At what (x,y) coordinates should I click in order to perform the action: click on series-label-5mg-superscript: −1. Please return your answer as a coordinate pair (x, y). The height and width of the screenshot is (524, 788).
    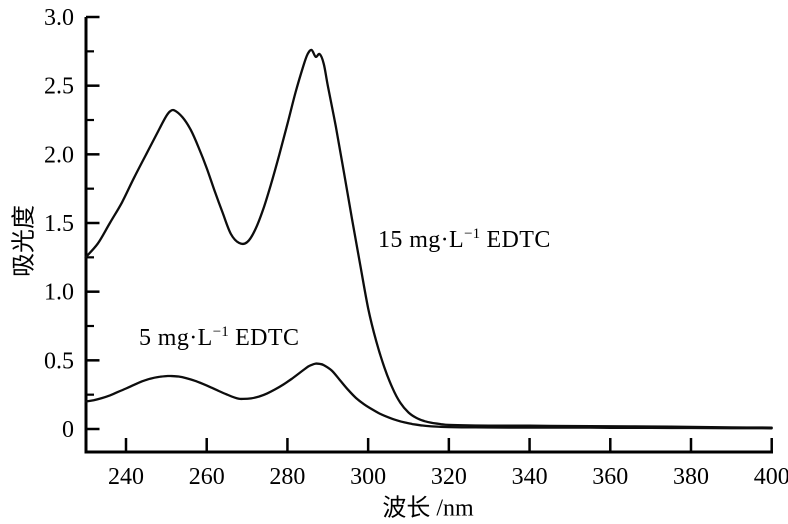
    Looking at the image, I should click on (220, 332).